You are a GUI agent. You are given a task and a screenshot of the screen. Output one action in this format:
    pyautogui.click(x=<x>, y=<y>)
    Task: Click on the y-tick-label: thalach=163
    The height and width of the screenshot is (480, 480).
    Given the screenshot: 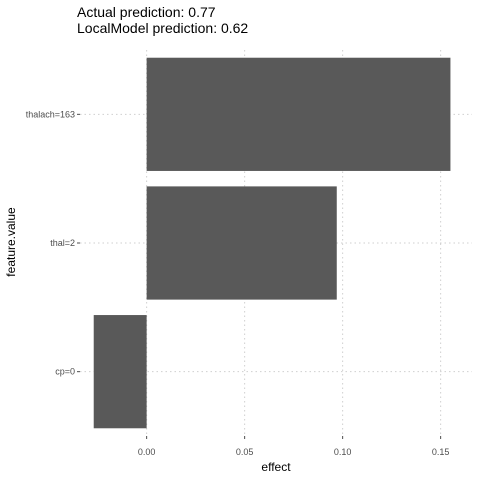 What is the action you would take?
    pyautogui.click(x=50, y=114)
    